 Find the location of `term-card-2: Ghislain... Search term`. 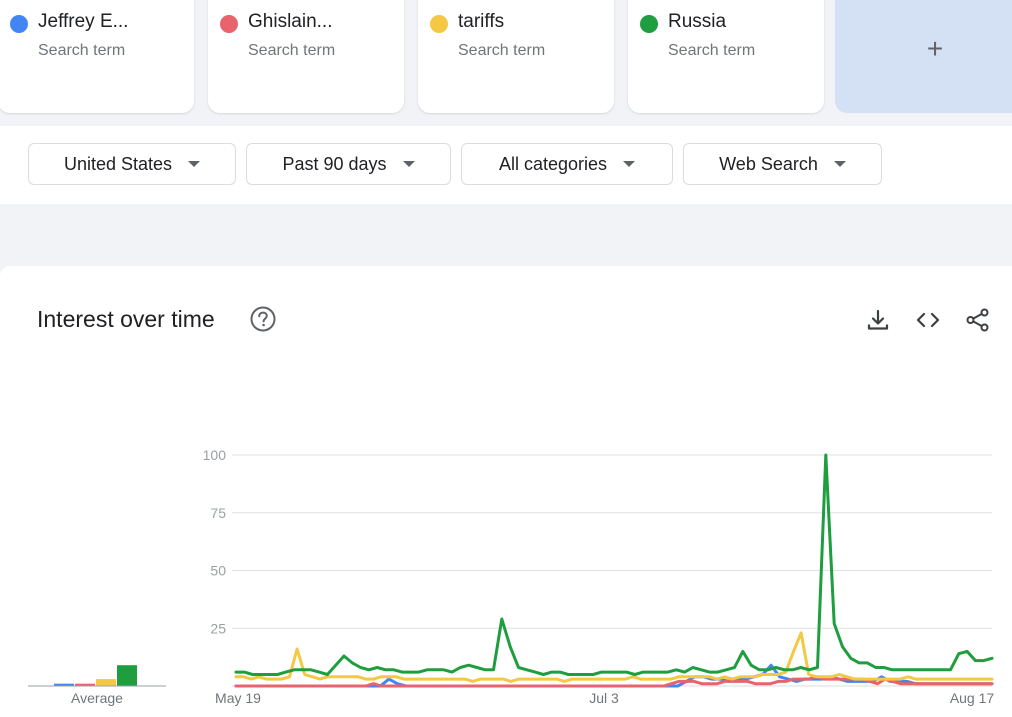

term-card-2: Ghislain... Search term is located at coordinates (306, 56).